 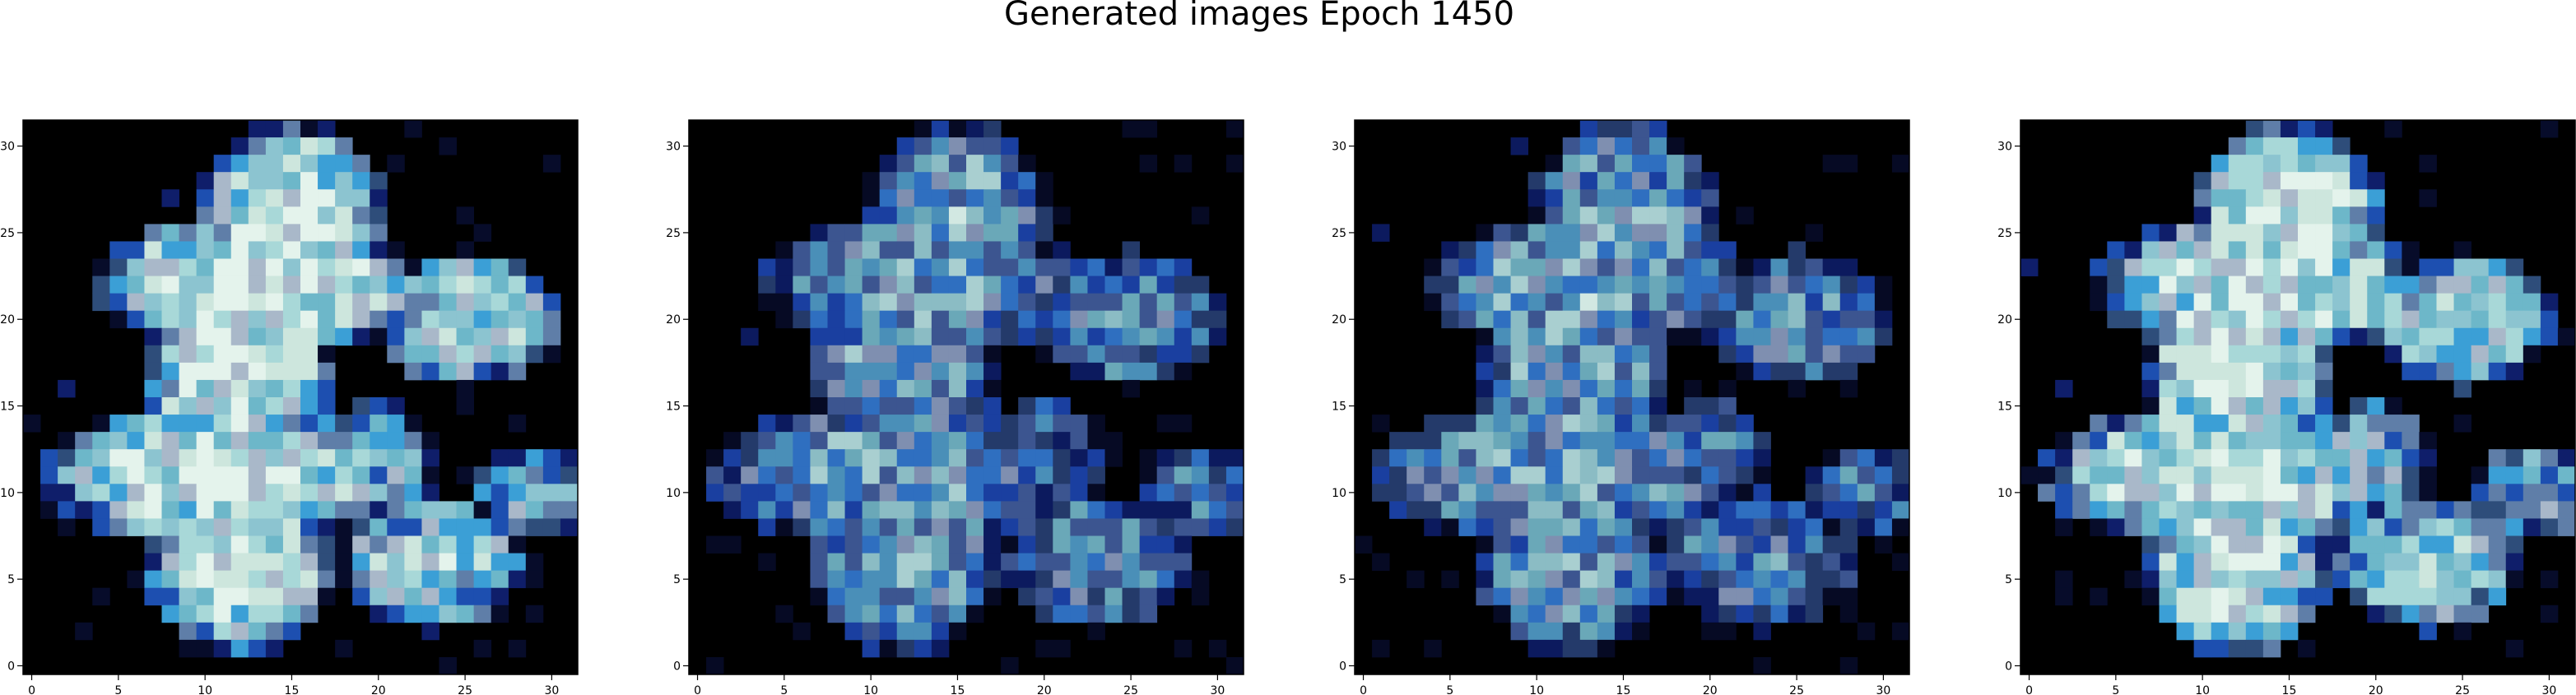 I want to click on x-tick-label: 10, so click(x=870, y=689).